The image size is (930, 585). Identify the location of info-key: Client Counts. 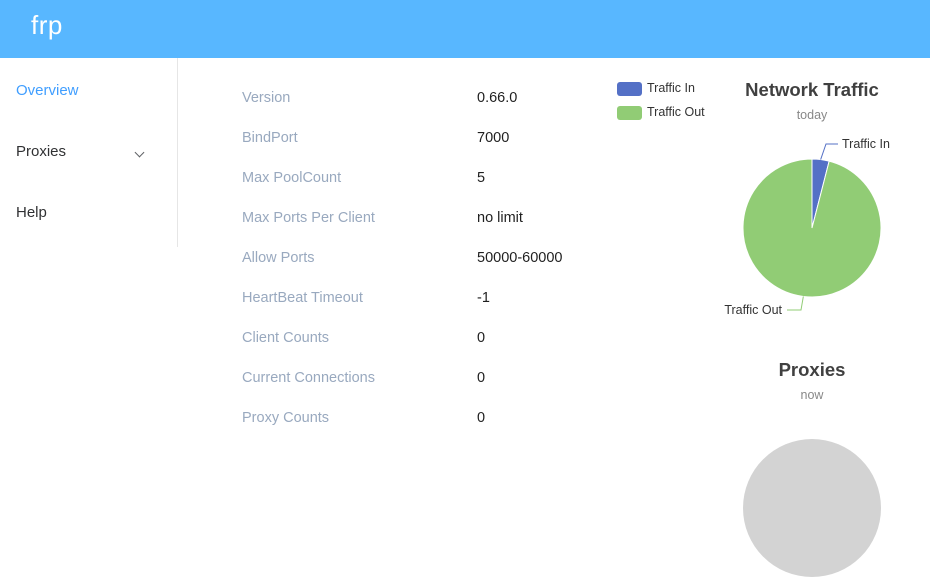
(286, 338).